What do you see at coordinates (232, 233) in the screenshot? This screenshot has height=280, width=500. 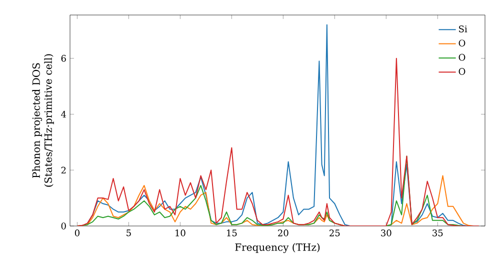 I see `x-tick-label: 15` at bounding box center [232, 233].